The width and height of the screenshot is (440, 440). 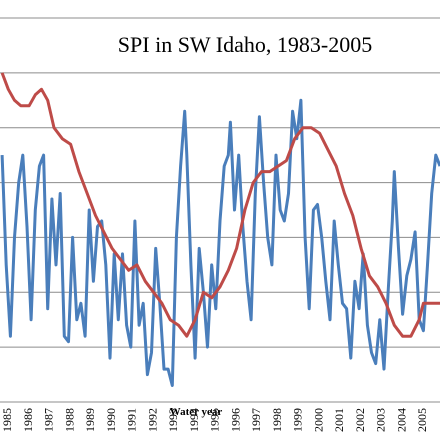 I want to click on x-tick-label: 1986, so click(x=28, y=420).